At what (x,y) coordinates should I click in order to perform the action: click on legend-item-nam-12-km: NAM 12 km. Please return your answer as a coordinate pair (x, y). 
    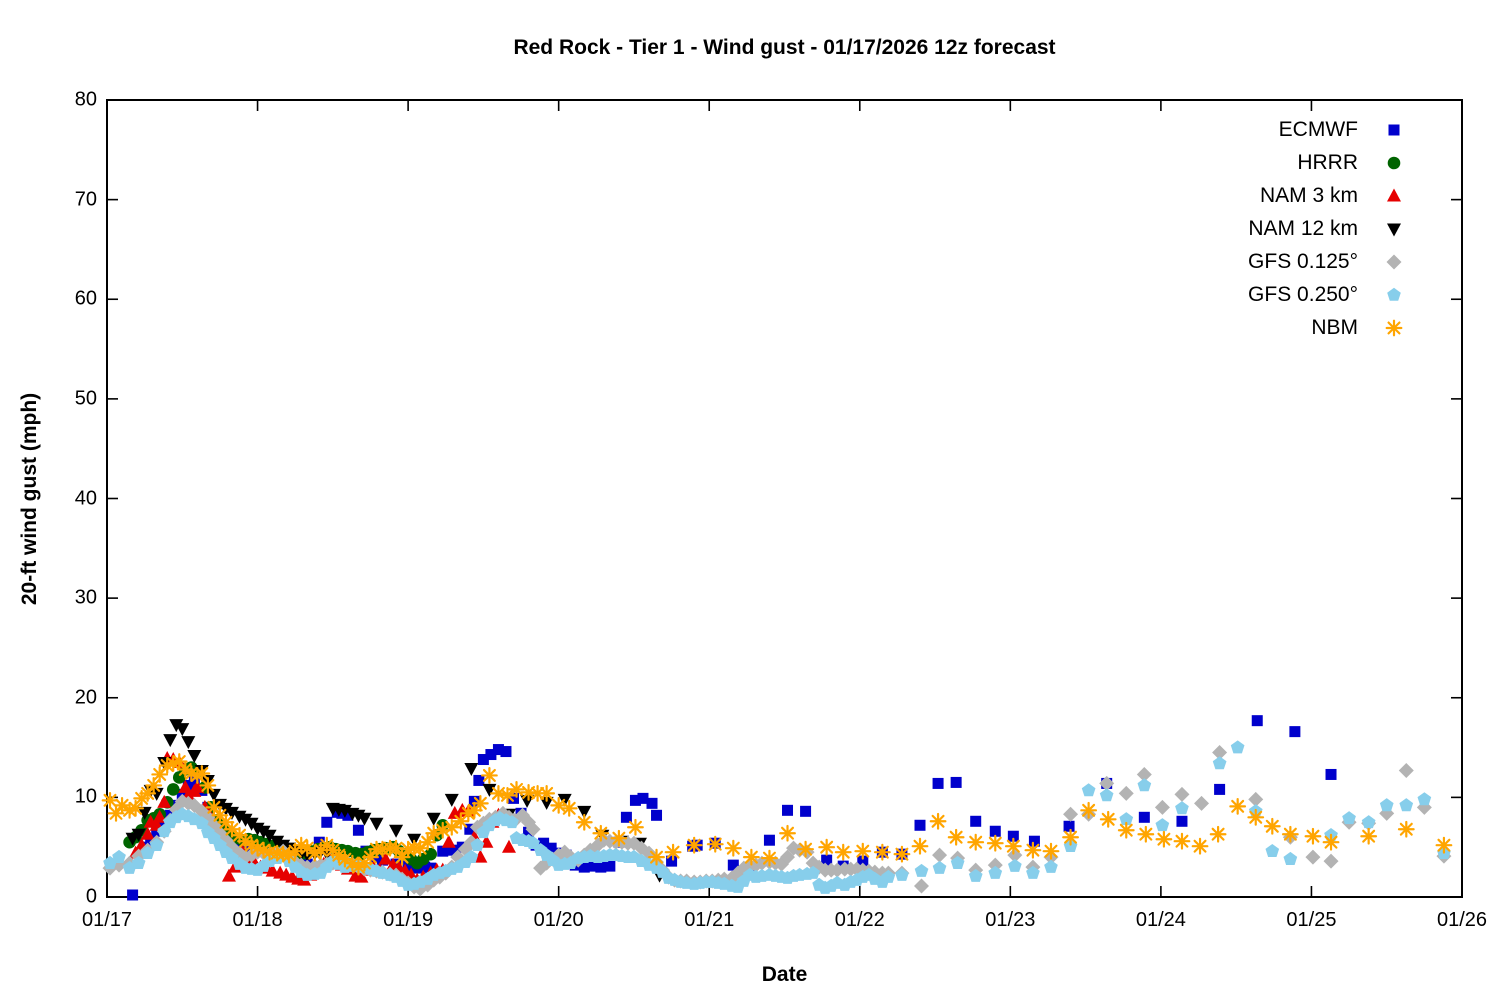
    Looking at the image, I should click on (1328, 228).